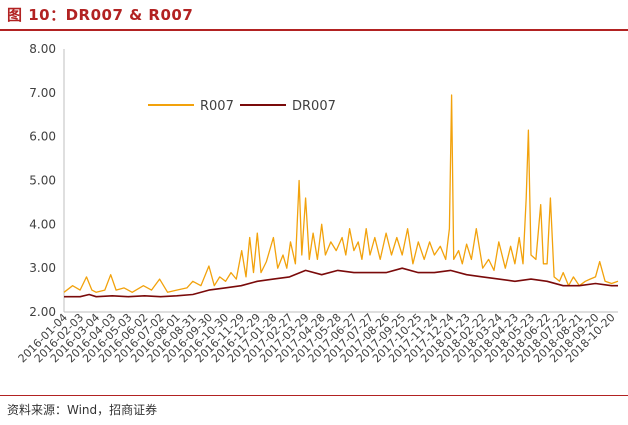  I want to click on series-line-dr007, so click(341, 282).